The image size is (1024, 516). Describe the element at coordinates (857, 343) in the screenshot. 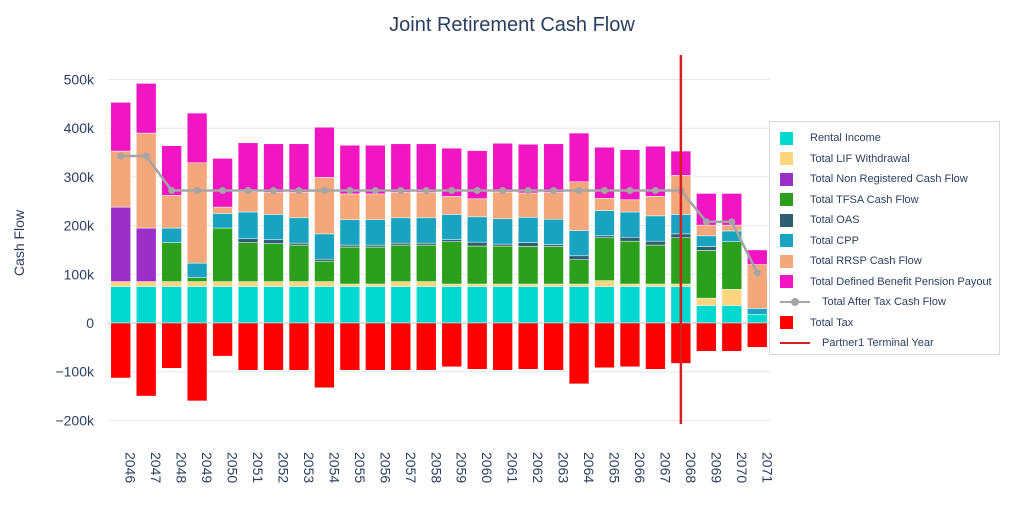

I see `legend-item: Partner1 Terminal Year` at that location.